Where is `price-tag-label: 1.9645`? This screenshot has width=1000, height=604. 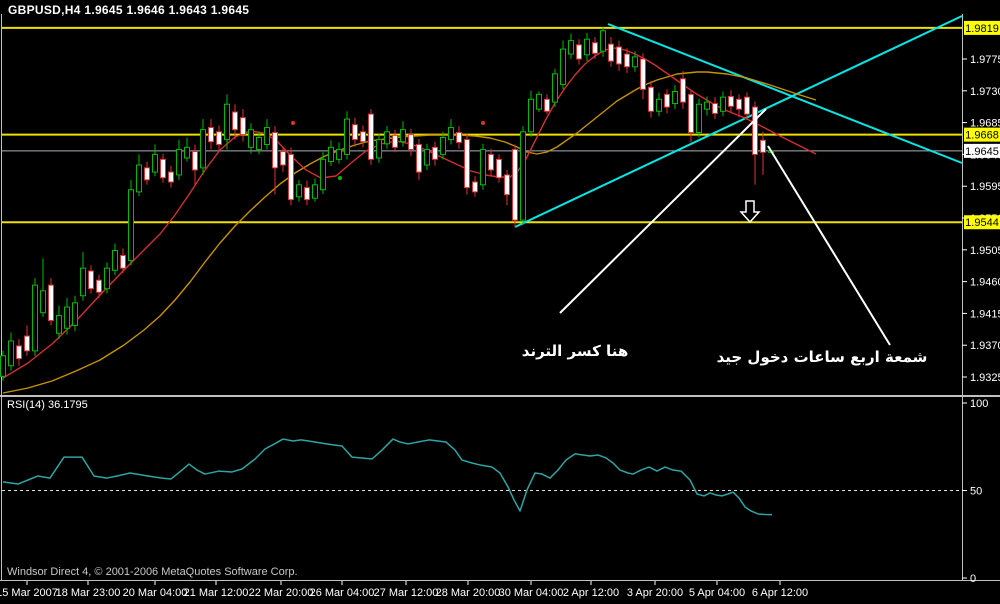
price-tag-label: 1.9645 is located at coordinates (982, 152).